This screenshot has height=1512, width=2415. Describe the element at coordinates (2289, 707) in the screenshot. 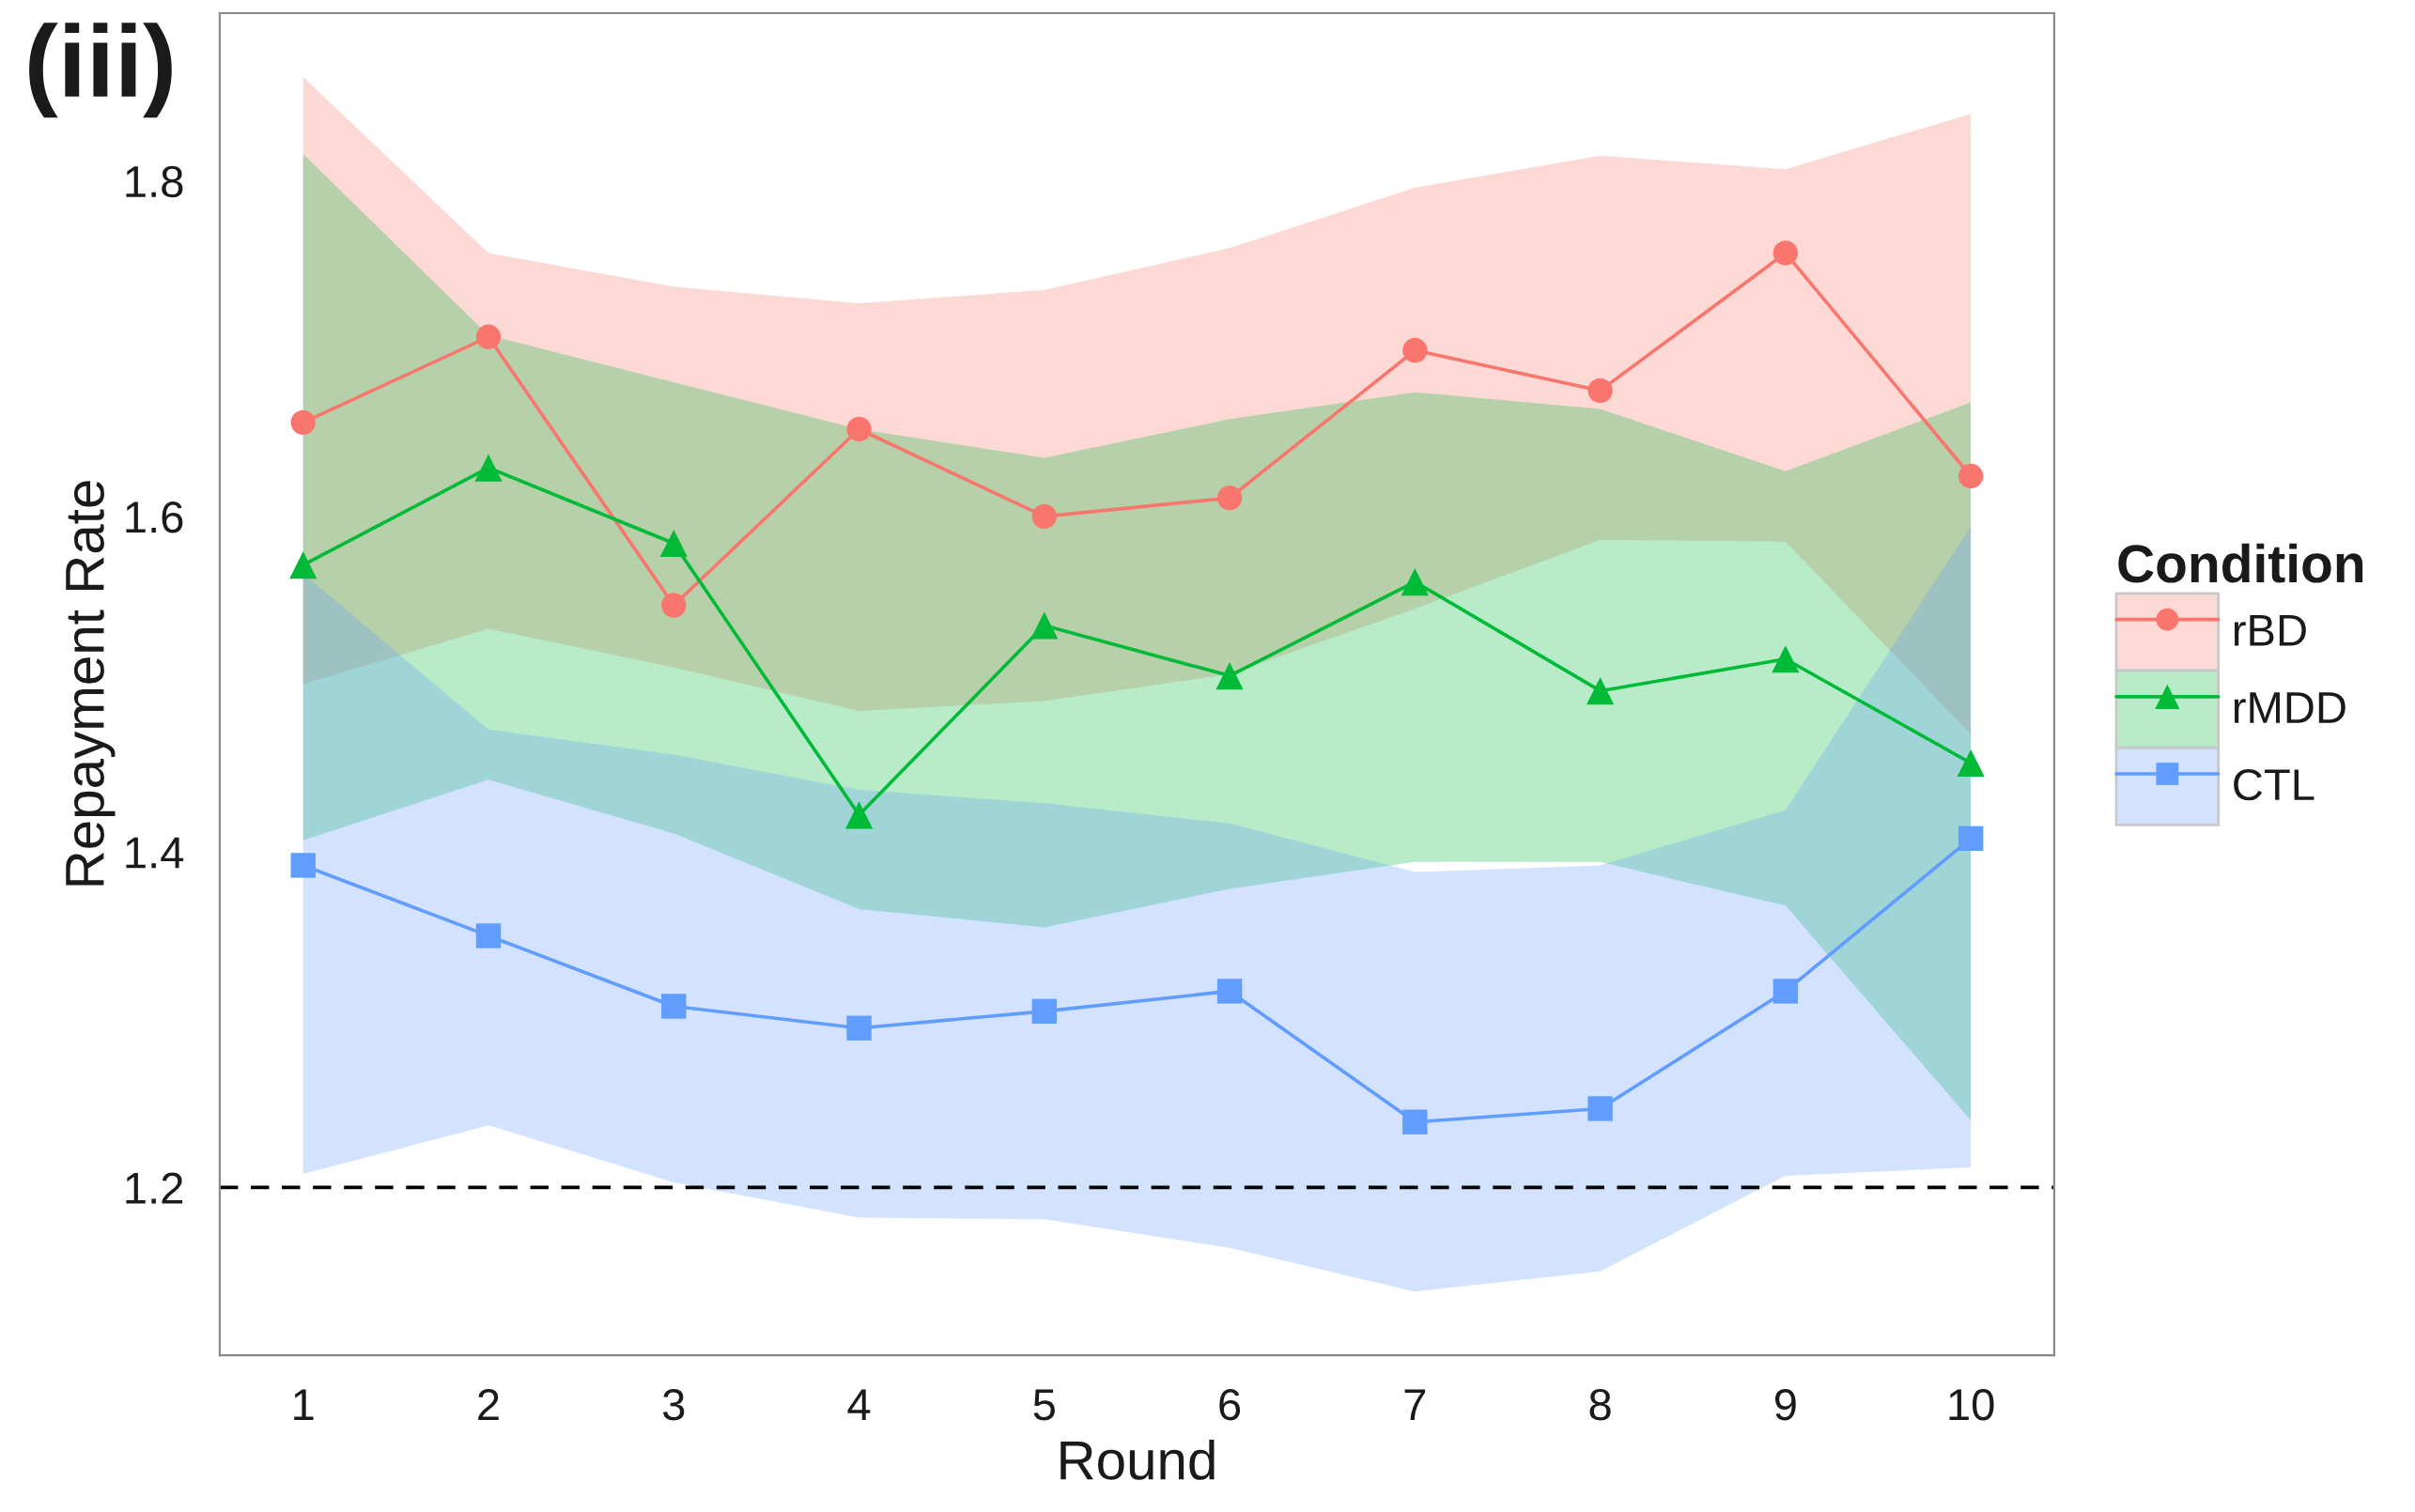

I see `legend-label: rMDD` at that location.